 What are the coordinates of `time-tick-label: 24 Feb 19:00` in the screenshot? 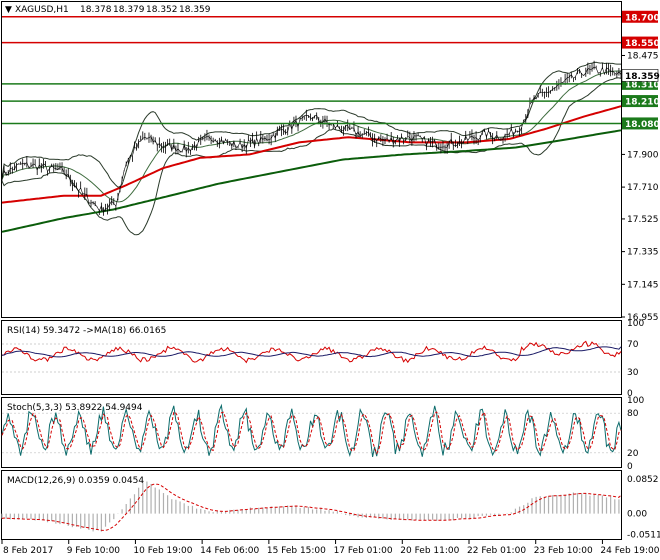 It's located at (629, 551).